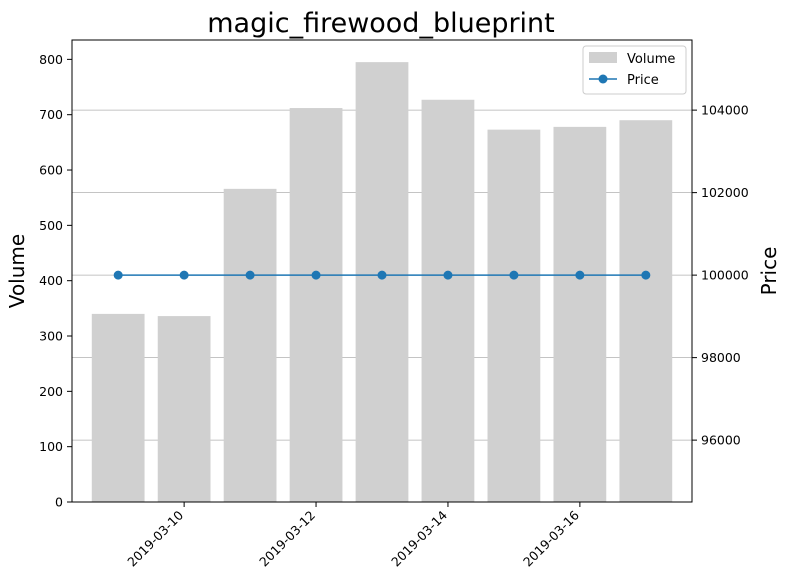 The height and width of the screenshot is (588, 789). Describe the element at coordinates (51, 170) in the screenshot. I see `y-tick-label: 600` at that location.